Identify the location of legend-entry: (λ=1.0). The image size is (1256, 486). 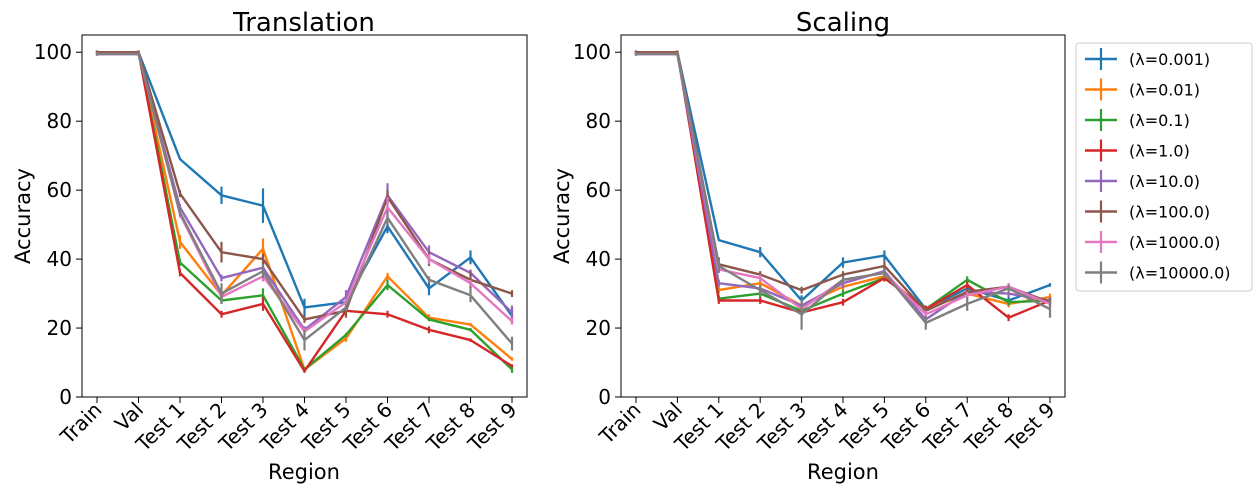
(1137, 150).